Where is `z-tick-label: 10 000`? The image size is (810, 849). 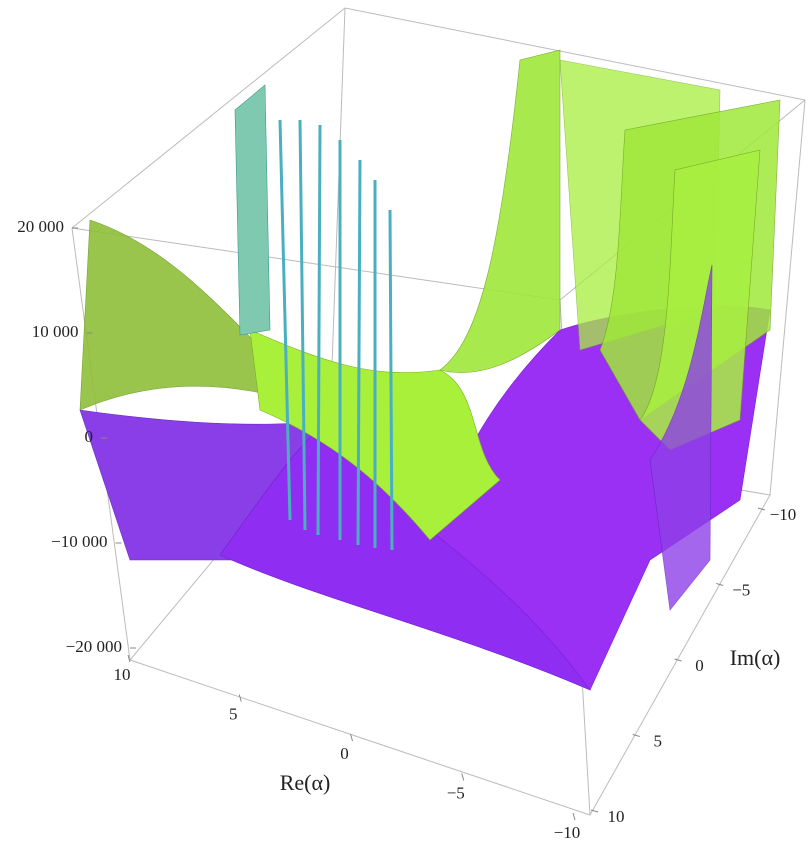 z-tick-label: 10 000 is located at coordinates (55, 331).